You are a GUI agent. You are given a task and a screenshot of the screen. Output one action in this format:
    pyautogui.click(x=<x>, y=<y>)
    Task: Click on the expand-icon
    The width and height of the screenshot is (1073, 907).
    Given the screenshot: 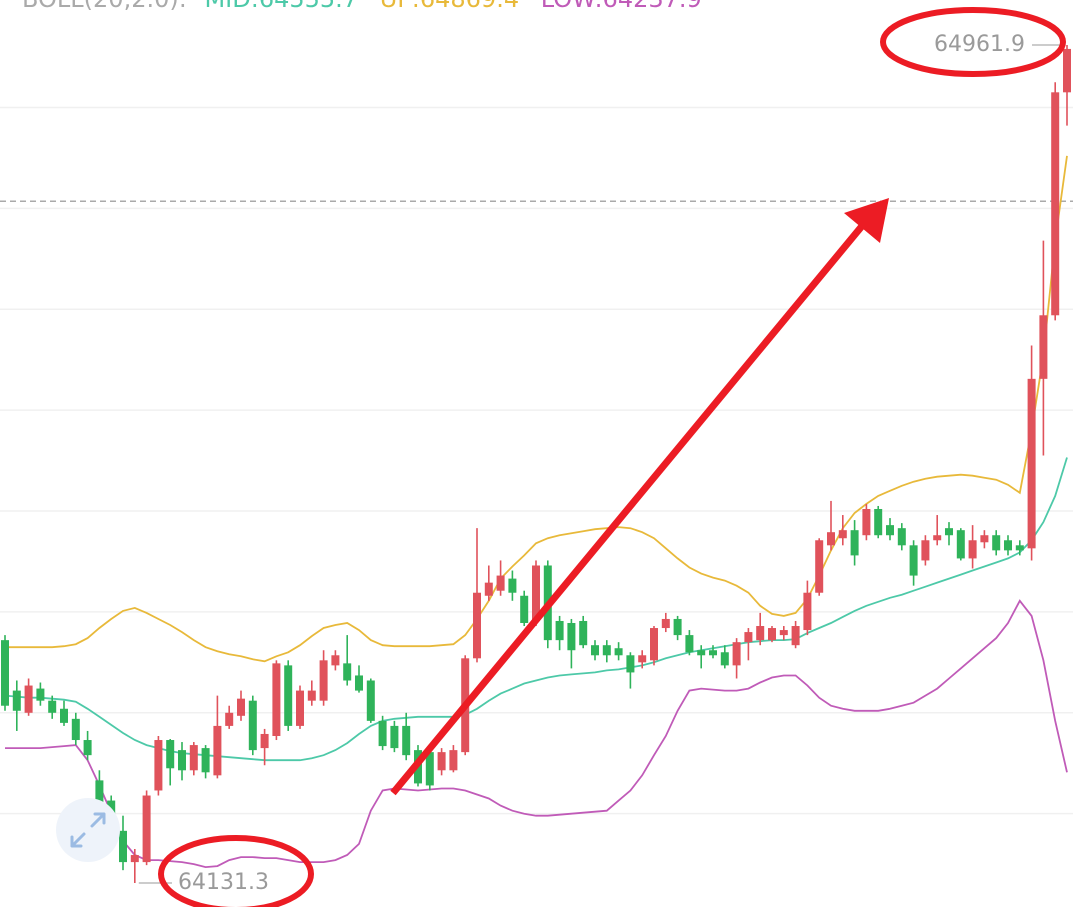 What is the action you would take?
    pyautogui.click(x=88, y=830)
    